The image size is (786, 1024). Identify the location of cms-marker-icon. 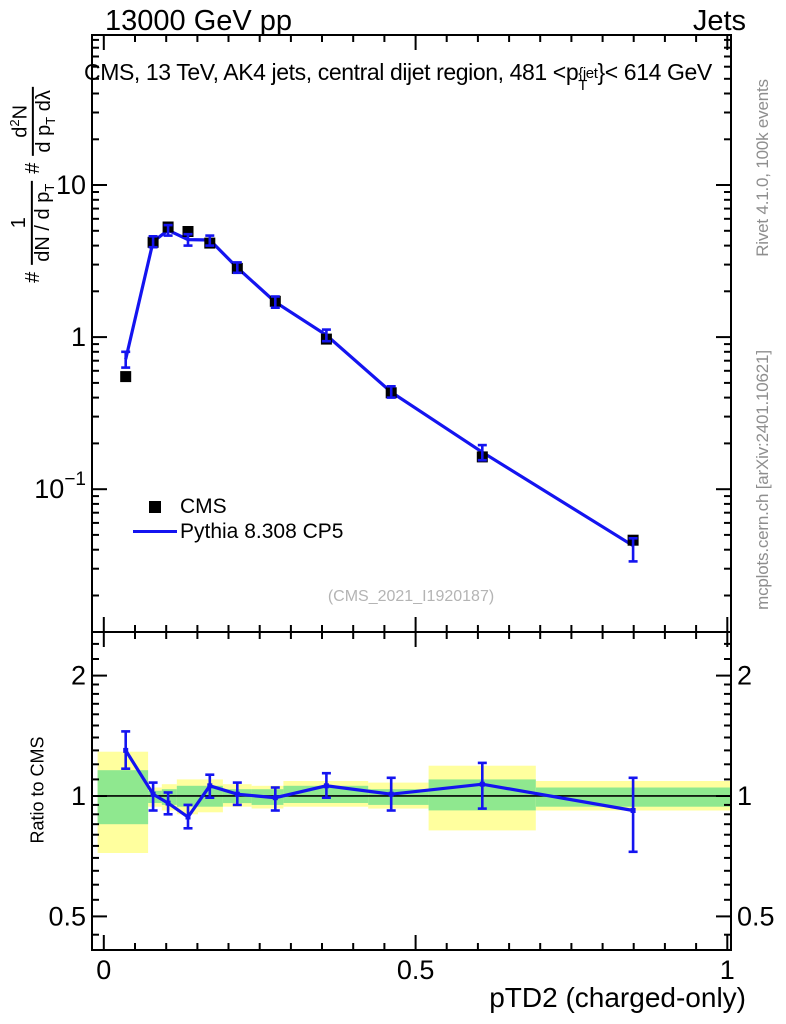
(155, 506).